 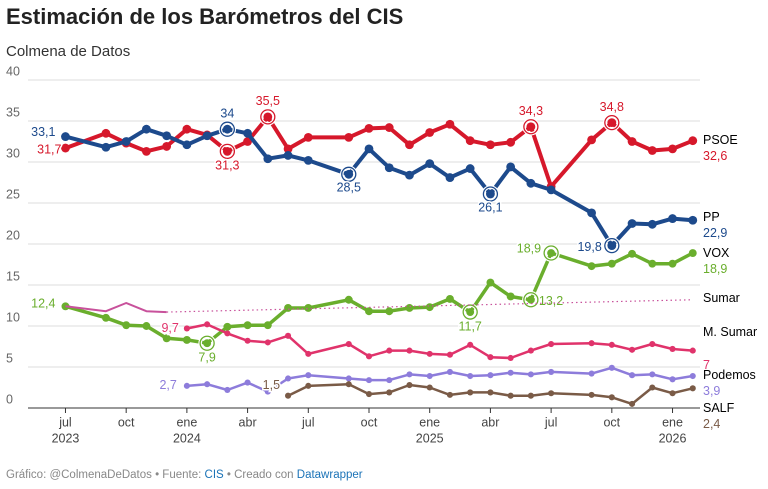 What do you see at coordinates (490, 422) in the screenshot?
I see `x-tick-label: abr` at bounding box center [490, 422].